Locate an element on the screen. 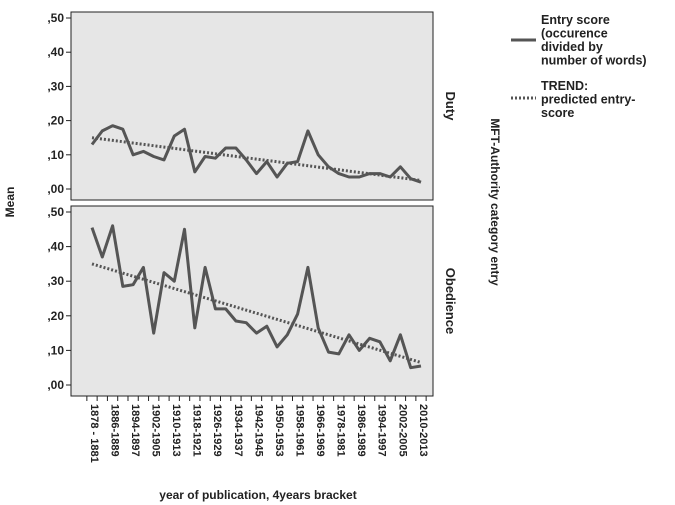  panel-label-duty: Duty is located at coordinates (450, 107).